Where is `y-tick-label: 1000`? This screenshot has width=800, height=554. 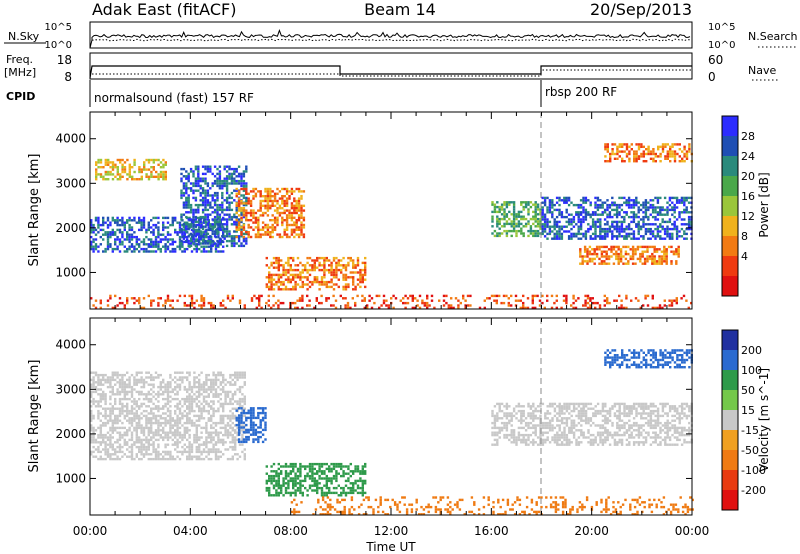
y-tick-label: 1000 is located at coordinates (70, 272).